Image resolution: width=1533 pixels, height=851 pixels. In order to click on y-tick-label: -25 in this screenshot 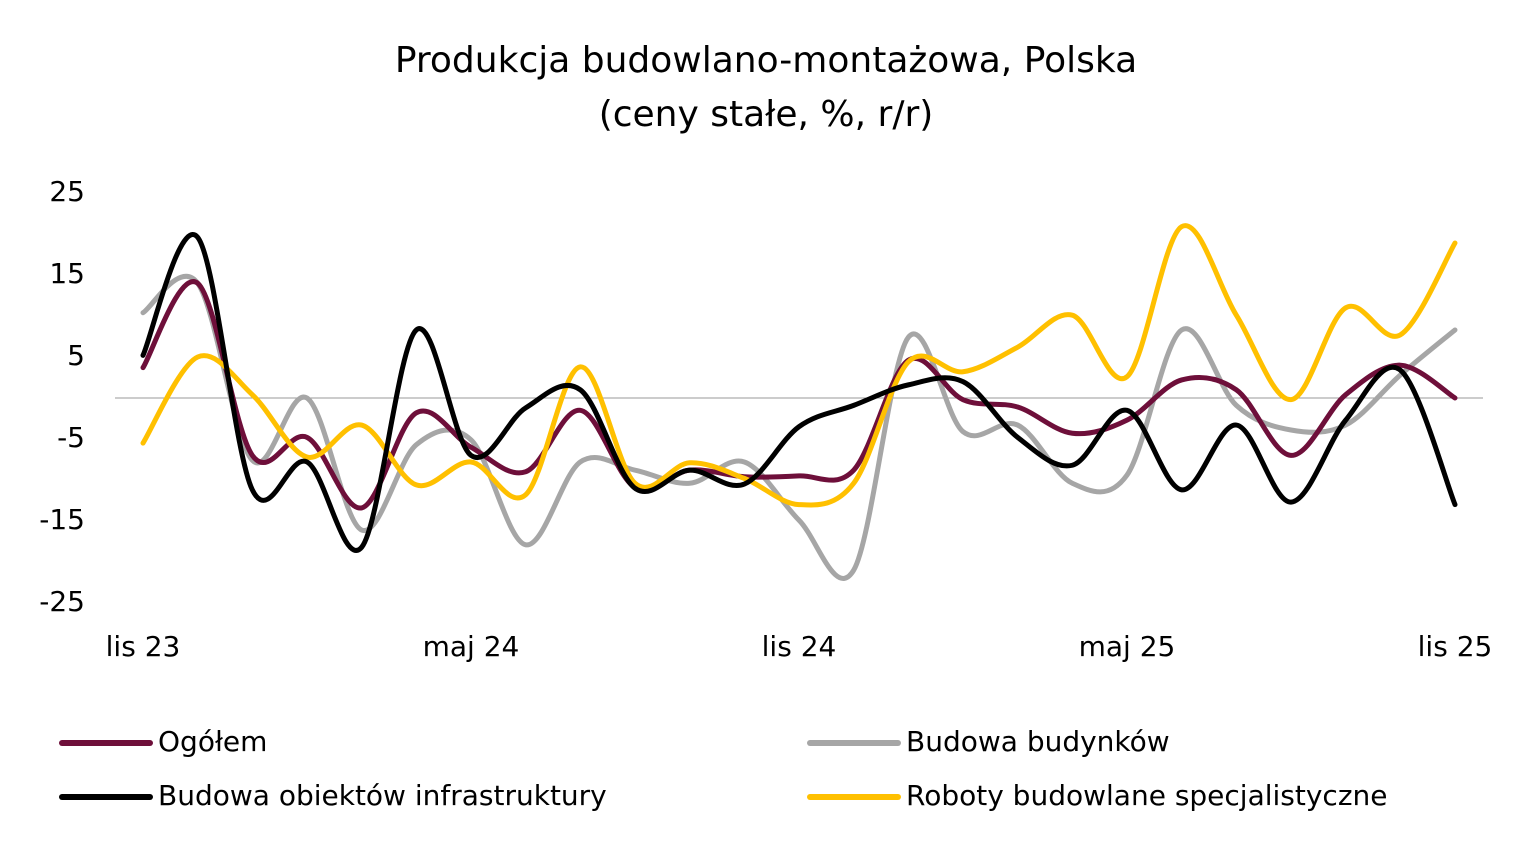, I will do `click(62, 601)`.